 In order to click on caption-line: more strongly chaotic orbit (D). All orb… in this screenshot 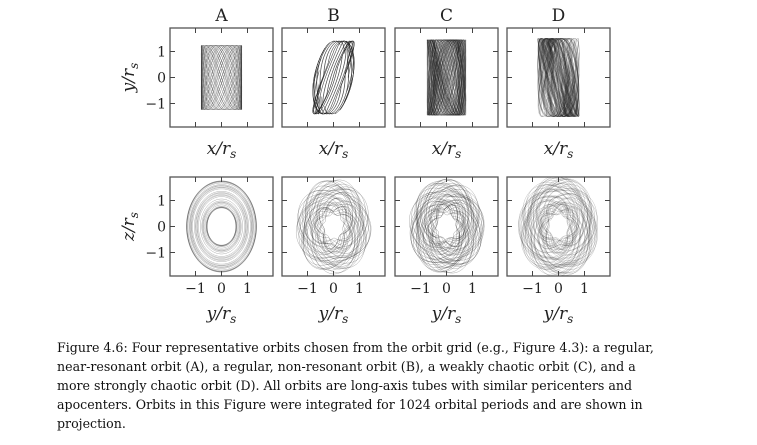, I will do `click(345, 385)`.